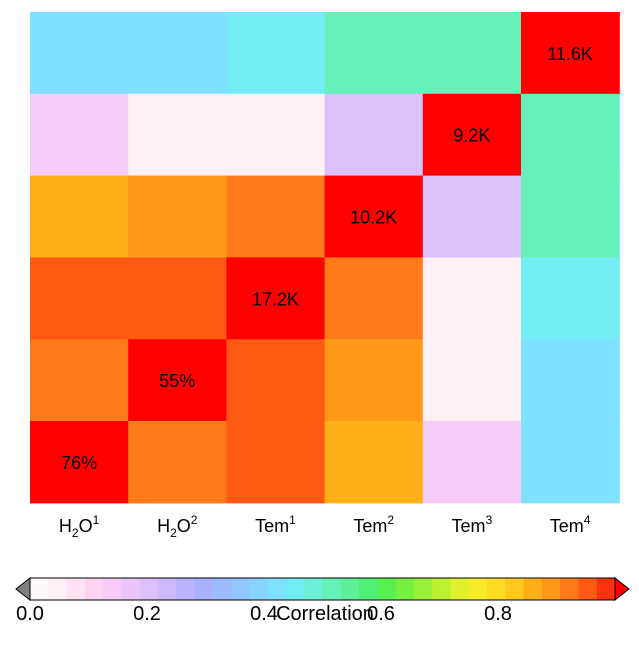  Describe the element at coordinates (381, 614) in the screenshot. I see `colorbar-tick-label: 0.6` at that location.